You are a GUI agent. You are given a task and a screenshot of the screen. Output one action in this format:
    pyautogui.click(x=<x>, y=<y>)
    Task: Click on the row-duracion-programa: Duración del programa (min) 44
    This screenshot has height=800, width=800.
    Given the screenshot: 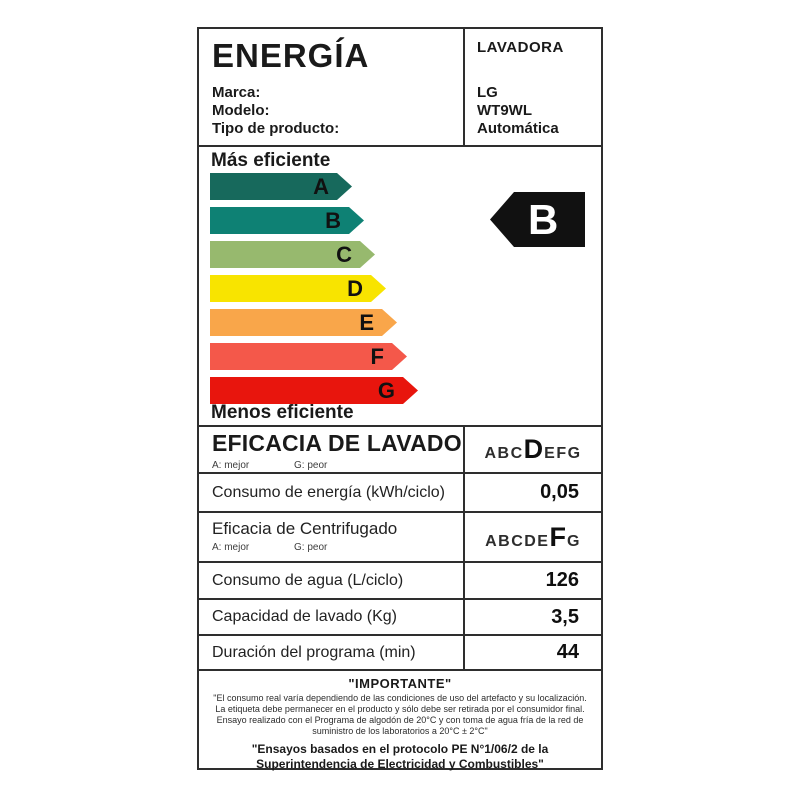 What is the action you would take?
    pyautogui.click(x=400, y=651)
    